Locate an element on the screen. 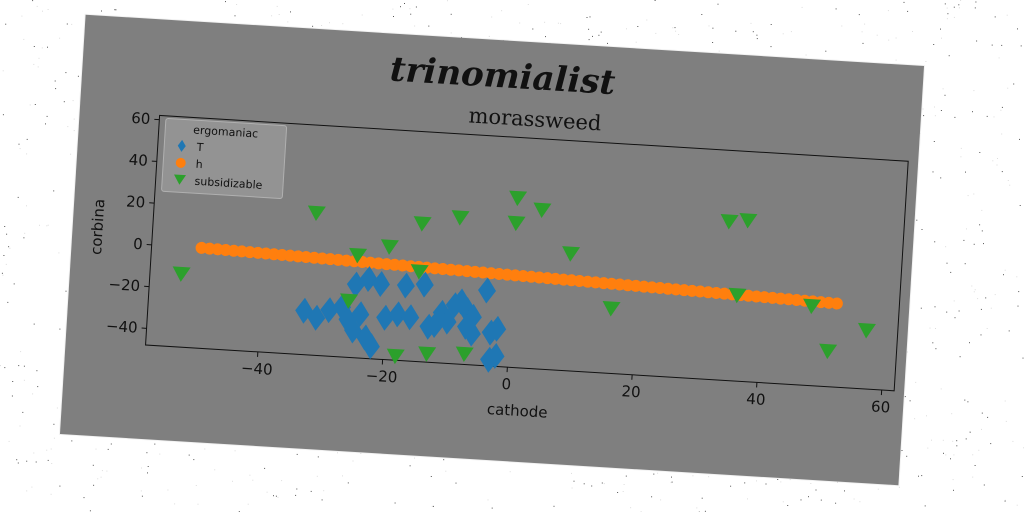  axes-title: morassweed is located at coordinates (535, 119).